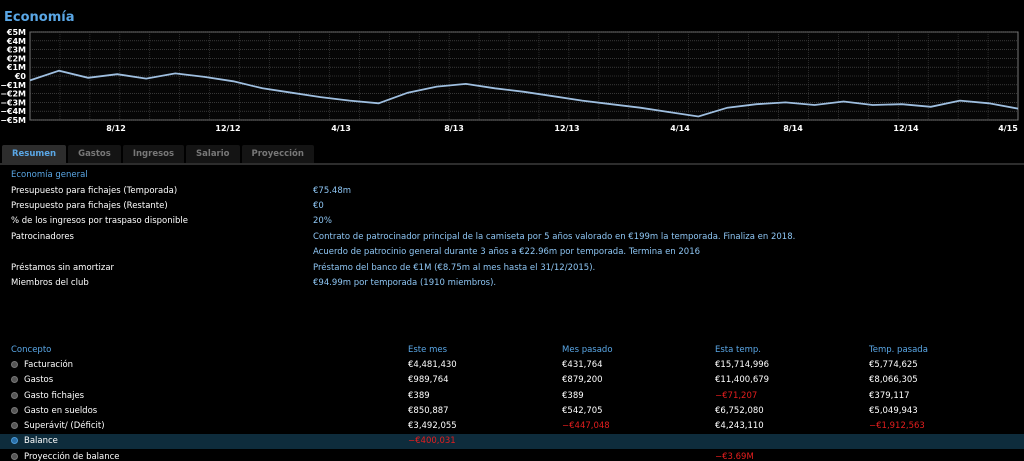 The width and height of the screenshot is (1024, 461). I want to click on x-tick-label: 12/13, so click(566, 128).